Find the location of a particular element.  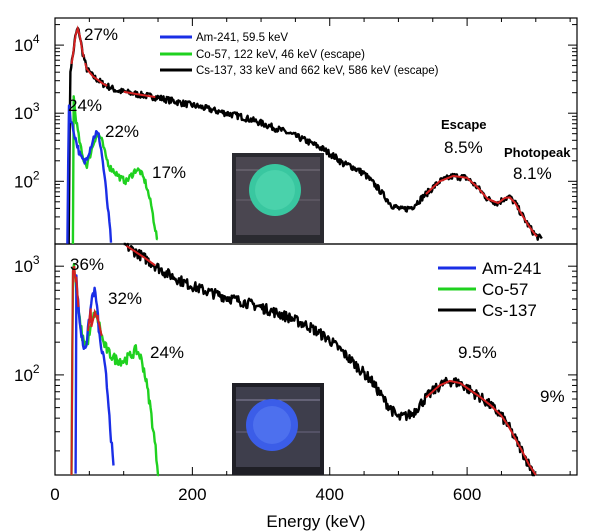

annotation-photopeak: Photopeak is located at coordinates (537, 152).